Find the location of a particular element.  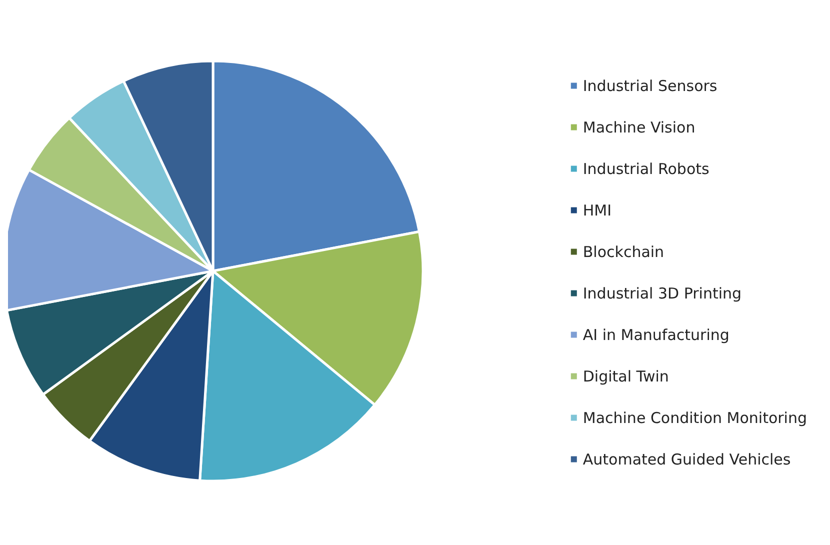

legend-label: Machine Vision is located at coordinates (639, 127).